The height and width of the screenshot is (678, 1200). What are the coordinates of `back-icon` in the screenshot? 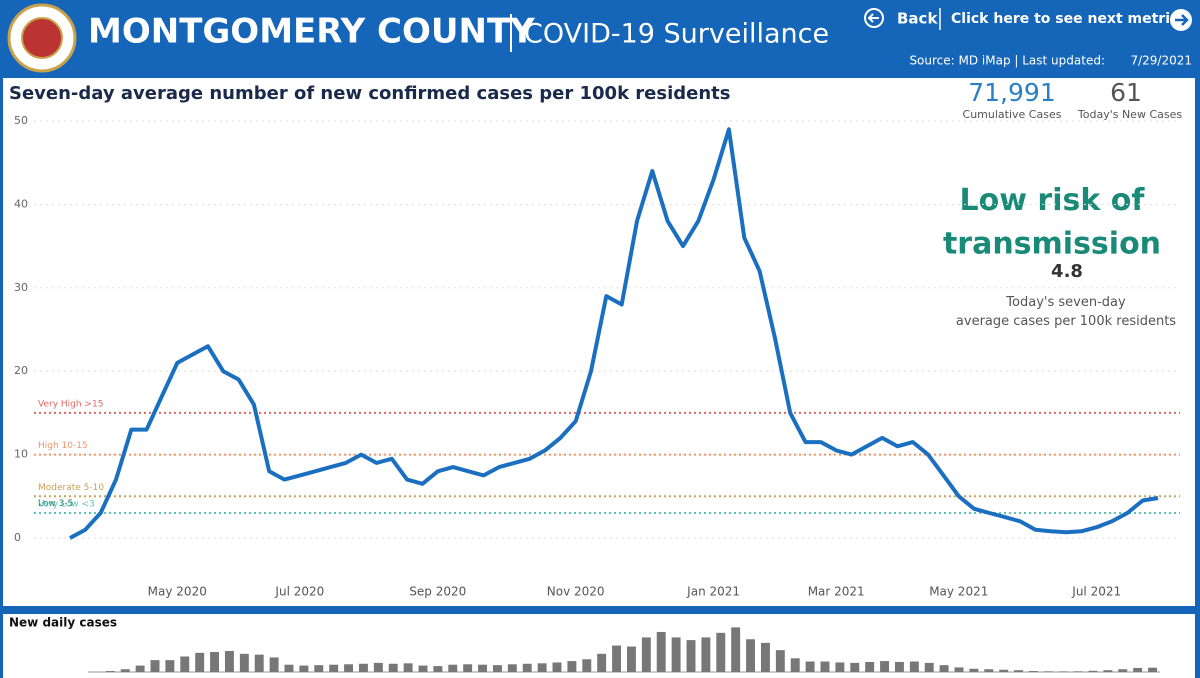 It's located at (874, 18).